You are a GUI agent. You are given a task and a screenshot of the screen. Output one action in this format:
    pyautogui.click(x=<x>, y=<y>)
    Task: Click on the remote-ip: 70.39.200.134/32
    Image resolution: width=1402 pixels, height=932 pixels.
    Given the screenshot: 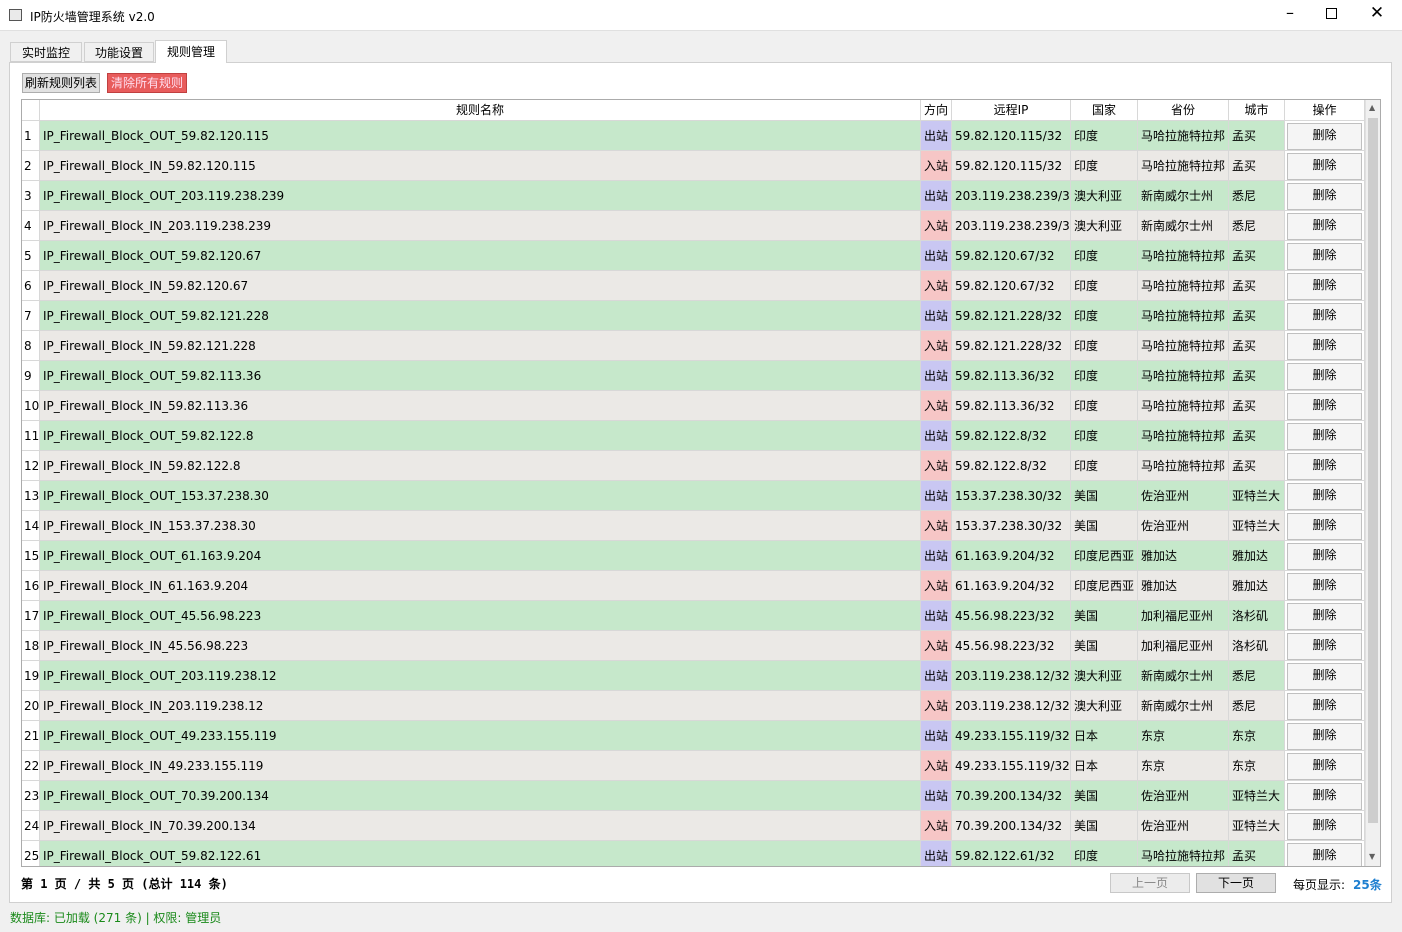 What is the action you would take?
    pyautogui.click(x=1011, y=826)
    